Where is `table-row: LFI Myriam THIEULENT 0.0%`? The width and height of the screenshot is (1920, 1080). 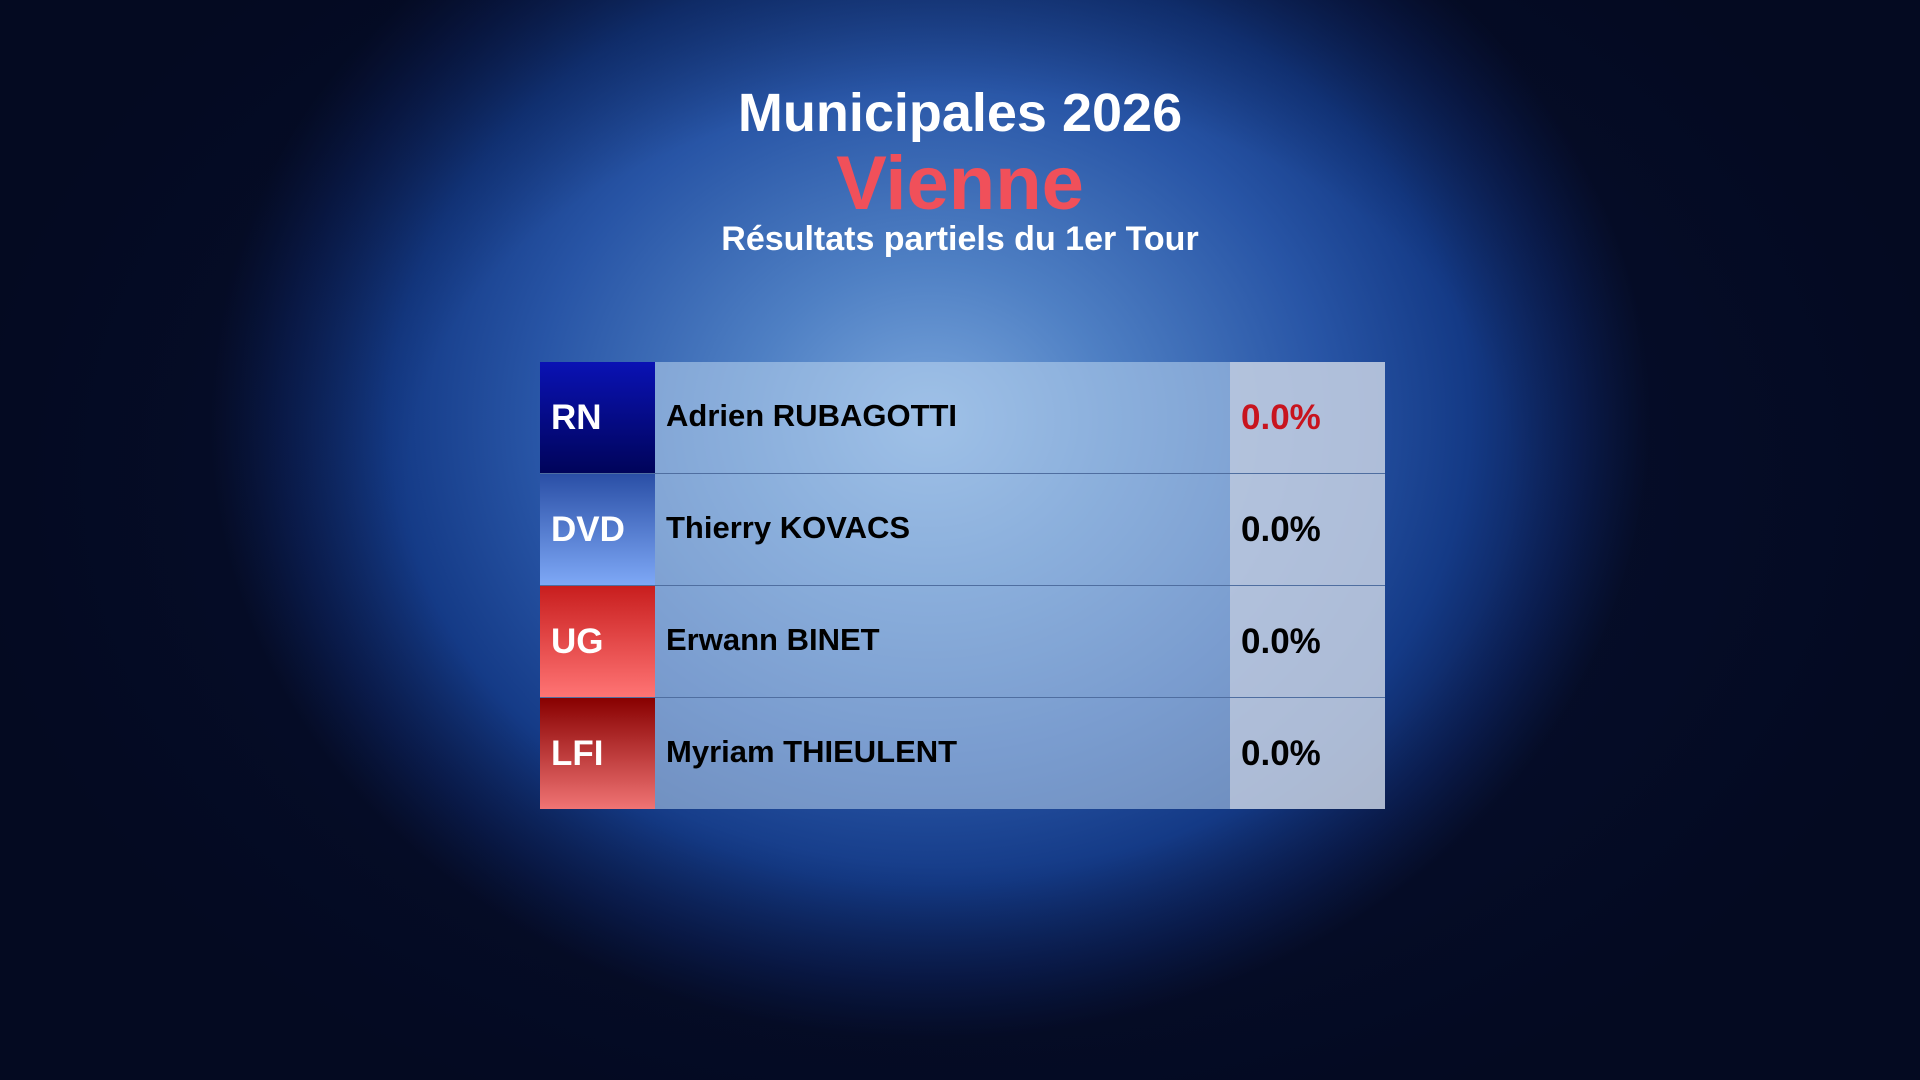
table-row: LFI Myriam THIEULENT 0.0% is located at coordinates (962, 753).